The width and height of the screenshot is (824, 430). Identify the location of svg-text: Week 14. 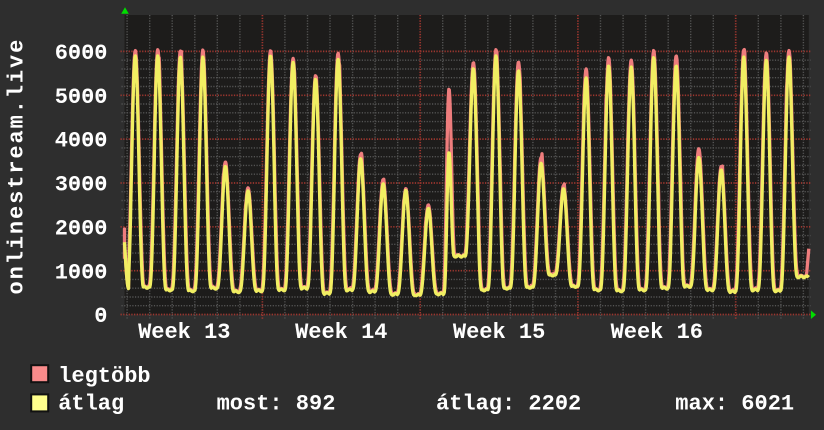
(341, 332).